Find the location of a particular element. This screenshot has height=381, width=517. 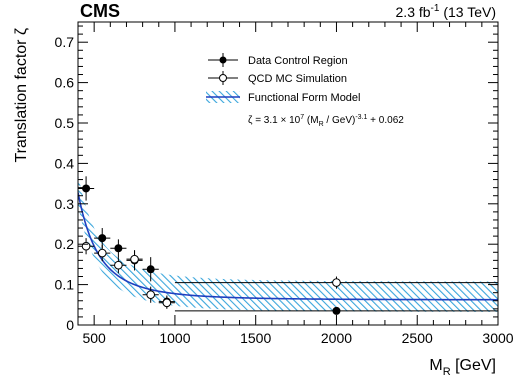

formula-middle: (M is located at coordinates (311, 120).